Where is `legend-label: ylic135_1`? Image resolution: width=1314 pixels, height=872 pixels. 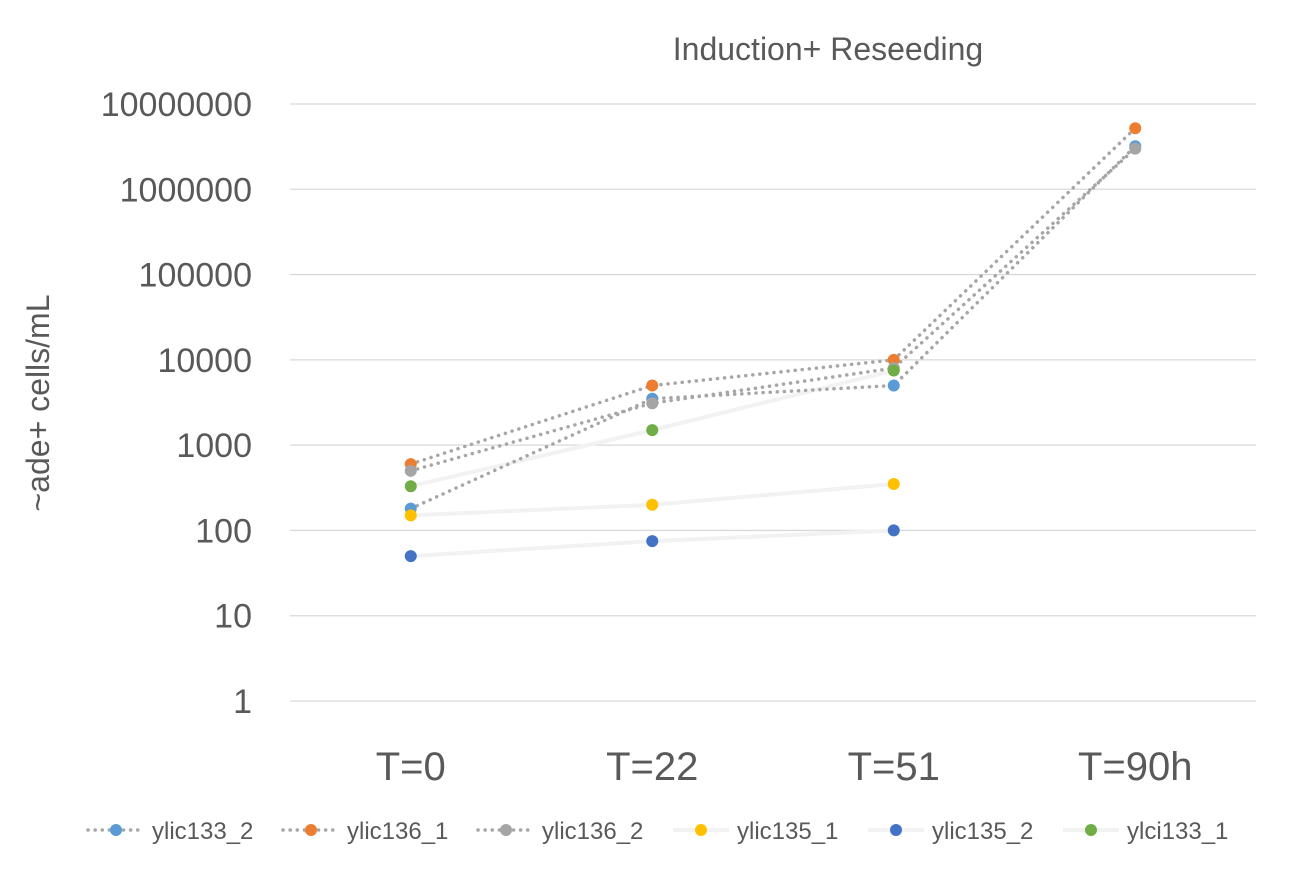 legend-label: ylic135_1 is located at coordinates (787, 831).